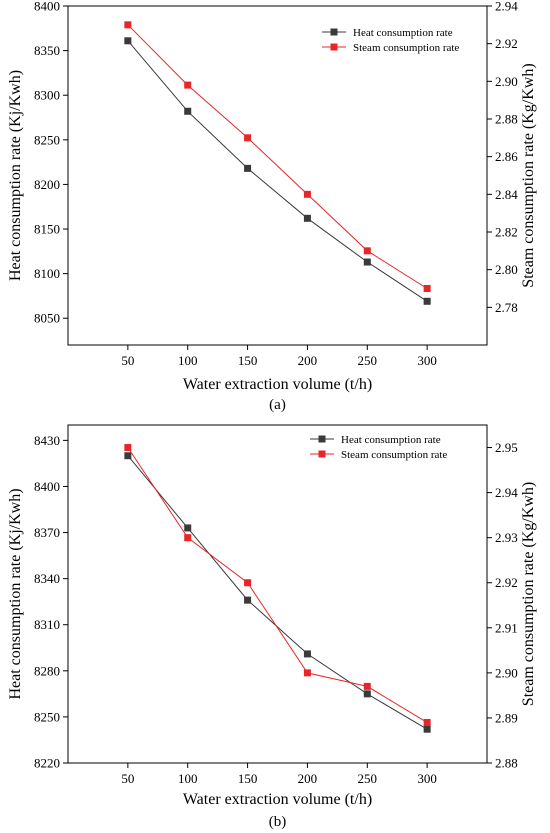 The width and height of the screenshot is (550, 833). Describe the element at coordinates (506, 232) in the screenshot. I see `y-right-tick-label: 2.82` at that location.